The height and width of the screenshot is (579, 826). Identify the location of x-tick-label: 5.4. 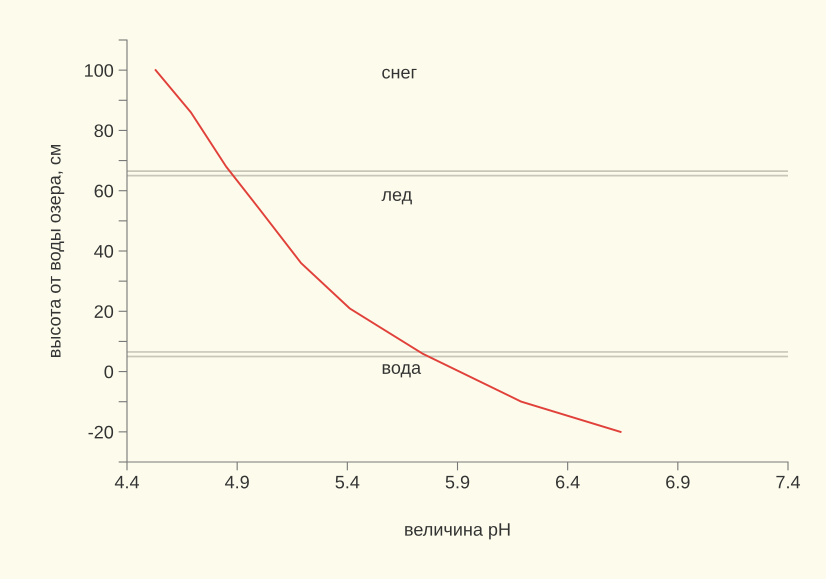
(348, 482).